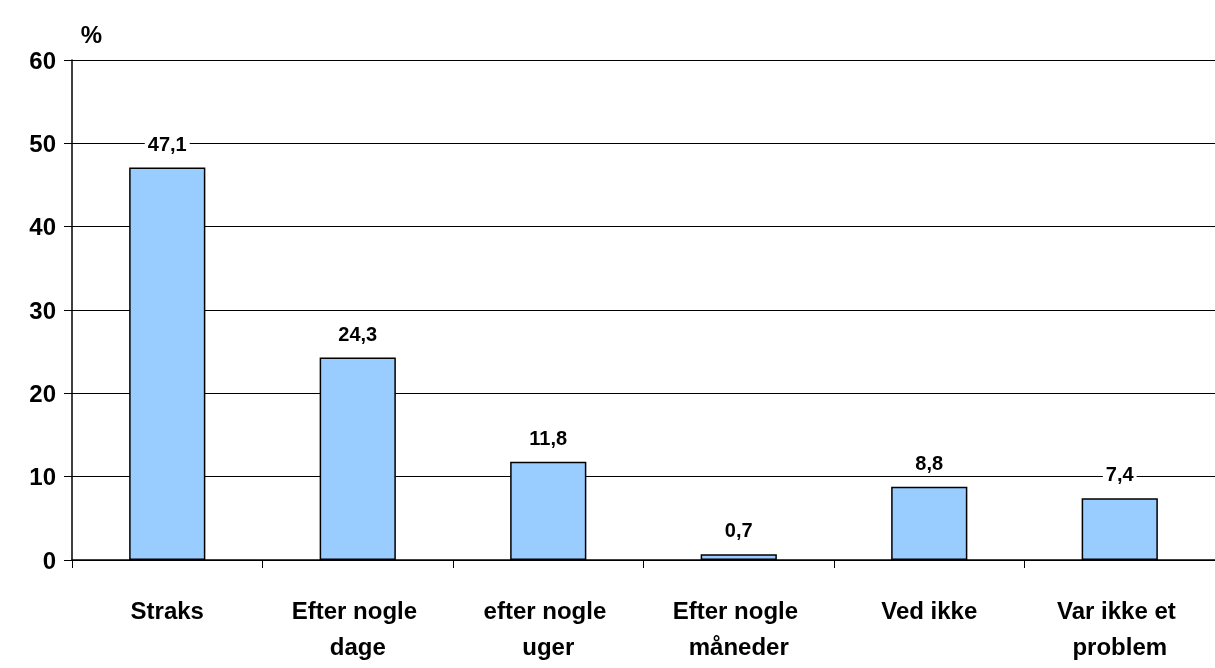 The width and height of the screenshot is (1215, 668). What do you see at coordinates (738, 530) in the screenshot?
I see `data-label: 0,7` at bounding box center [738, 530].